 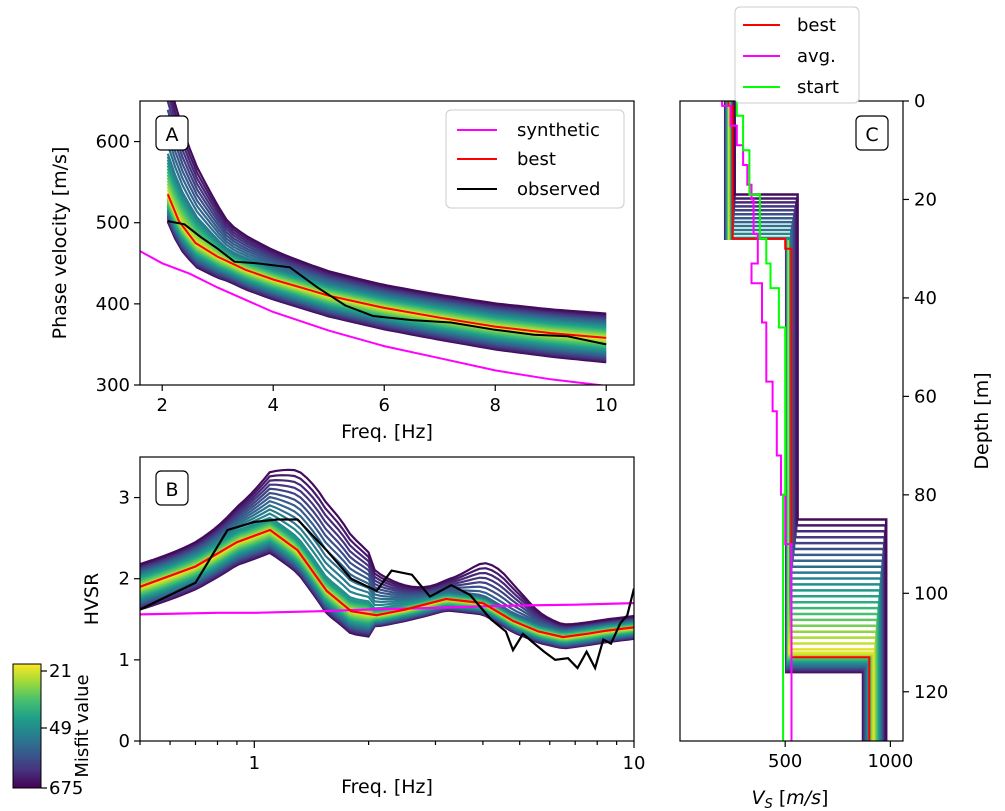 What do you see at coordinates (129, 620) in the screenshot?
I see `panel-b-y-ticks: 0 1 2 3` at bounding box center [129, 620].